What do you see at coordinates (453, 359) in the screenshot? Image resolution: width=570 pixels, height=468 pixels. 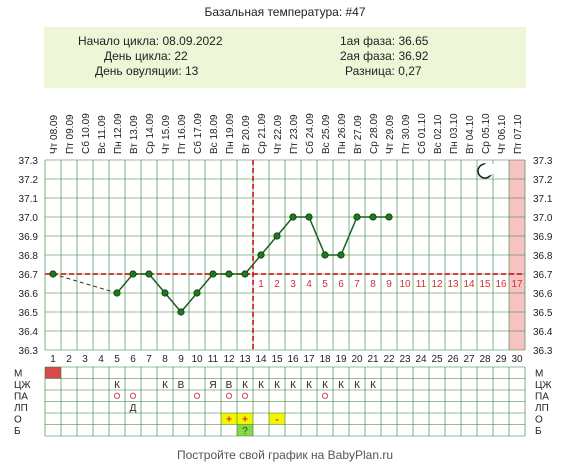 I see `day-number: 26` at bounding box center [453, 359].